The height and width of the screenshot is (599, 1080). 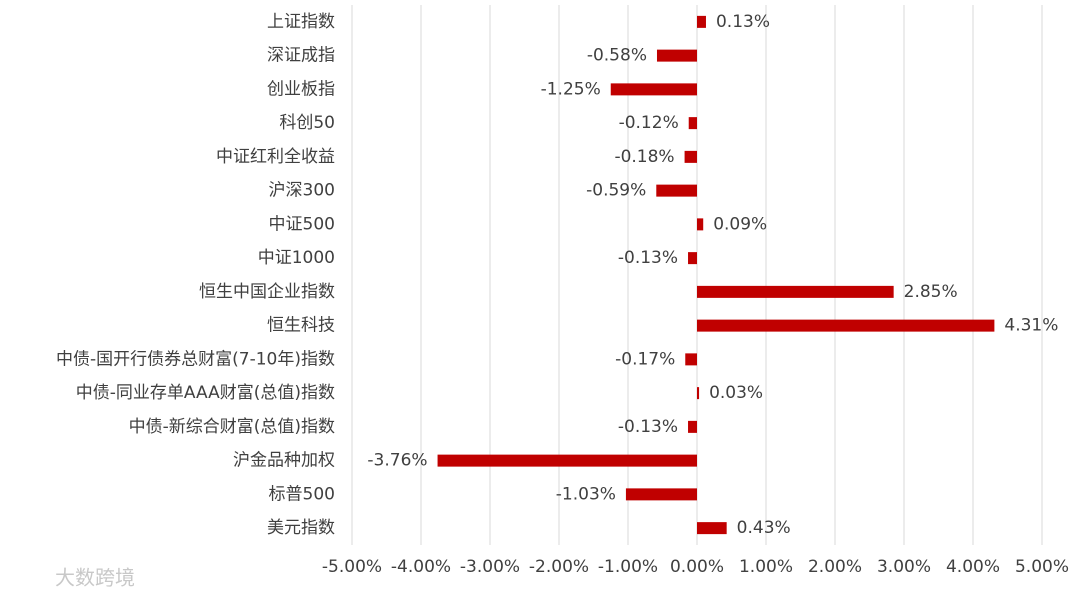 I want to click on y-tick-label: 深证成指, so click(x=301, y=56).